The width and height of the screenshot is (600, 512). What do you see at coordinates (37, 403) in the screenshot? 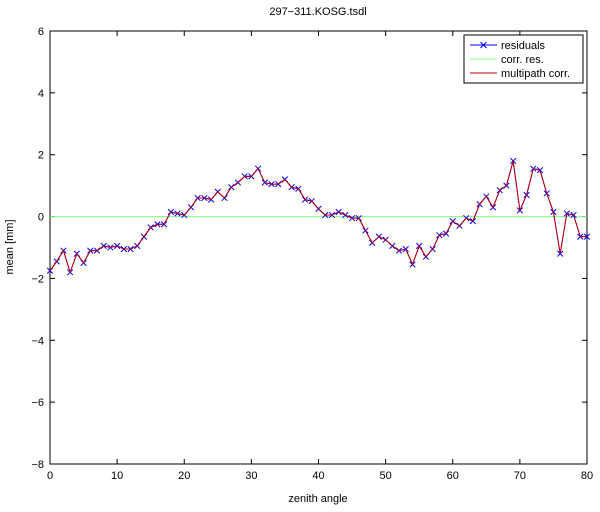
I see `y-tick-label: −6` at bounding box center [37, 403].